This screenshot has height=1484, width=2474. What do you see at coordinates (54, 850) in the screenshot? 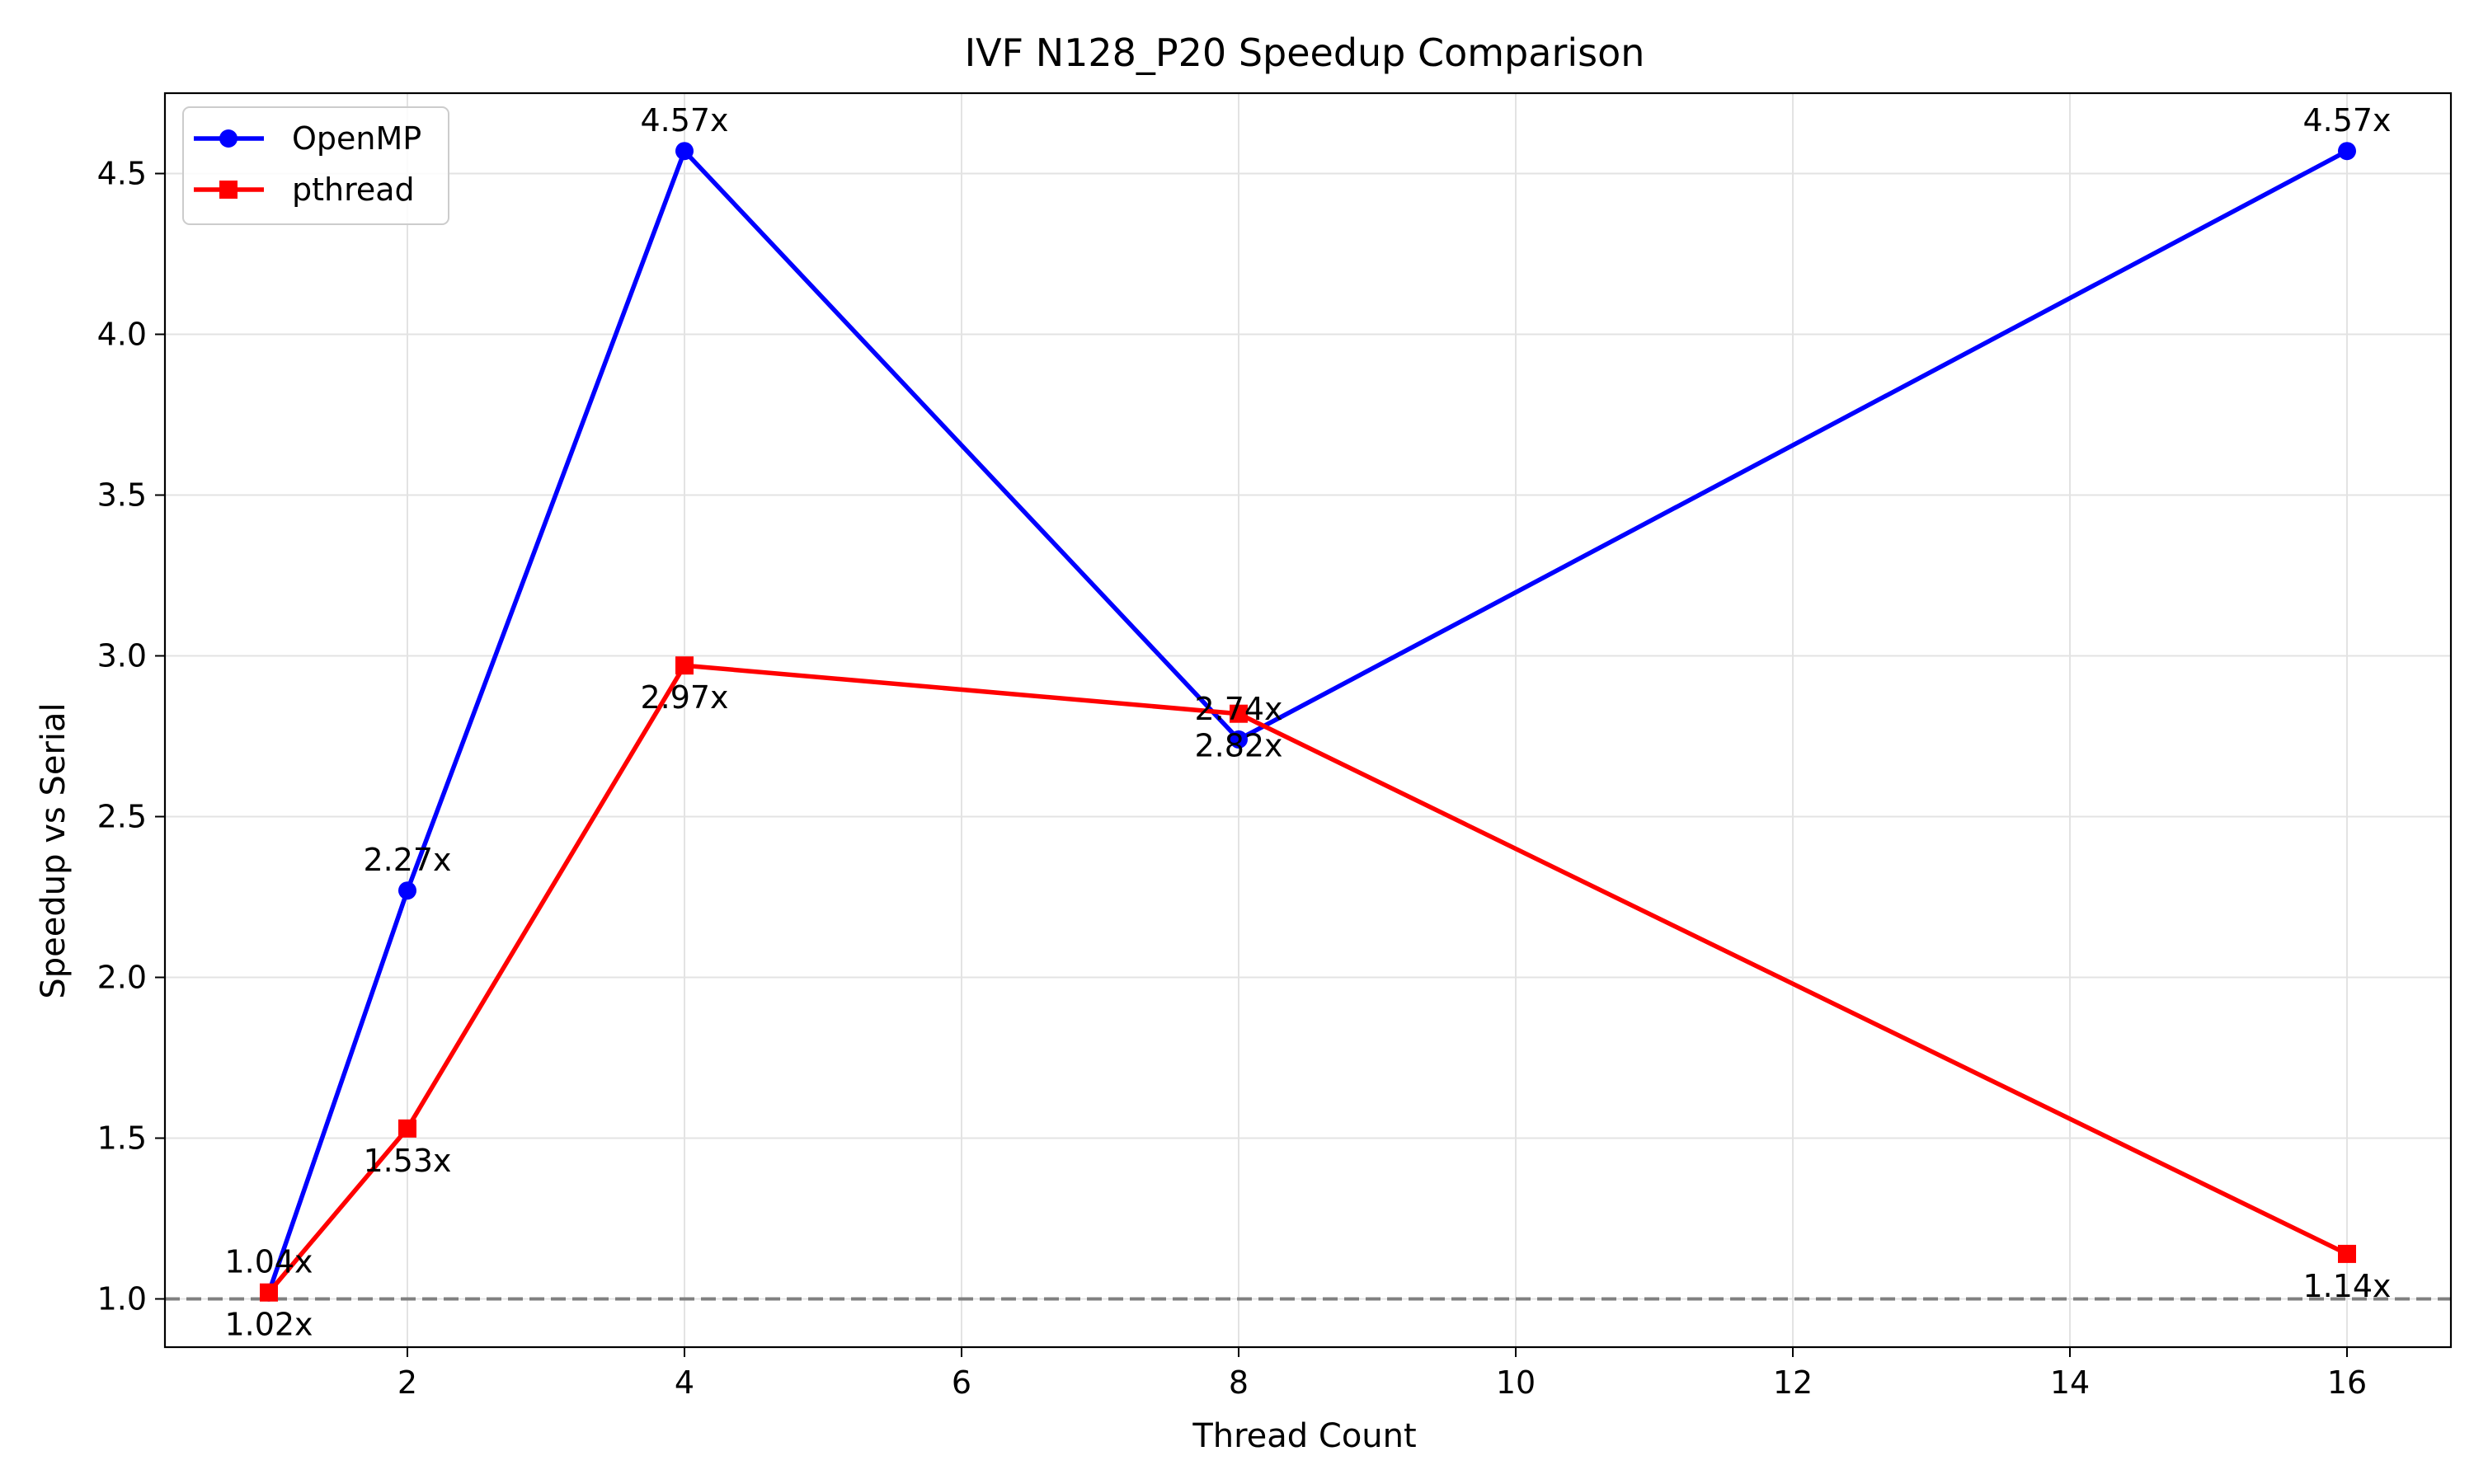
I see `y-axis-label: Speedup vs Serial` at bounding box center [54, 850].